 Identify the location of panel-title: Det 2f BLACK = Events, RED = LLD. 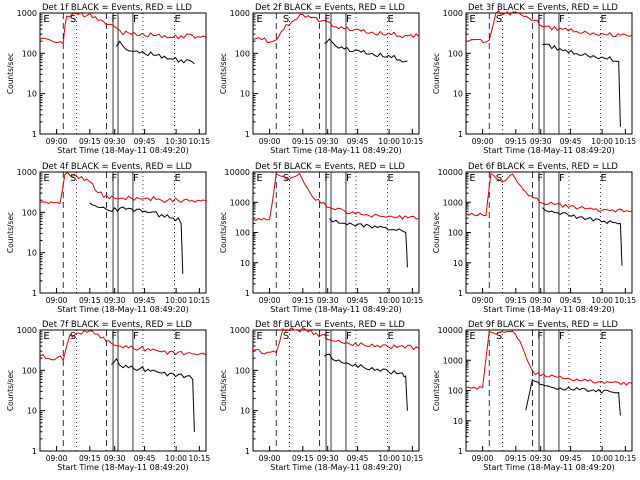
(330, 8).